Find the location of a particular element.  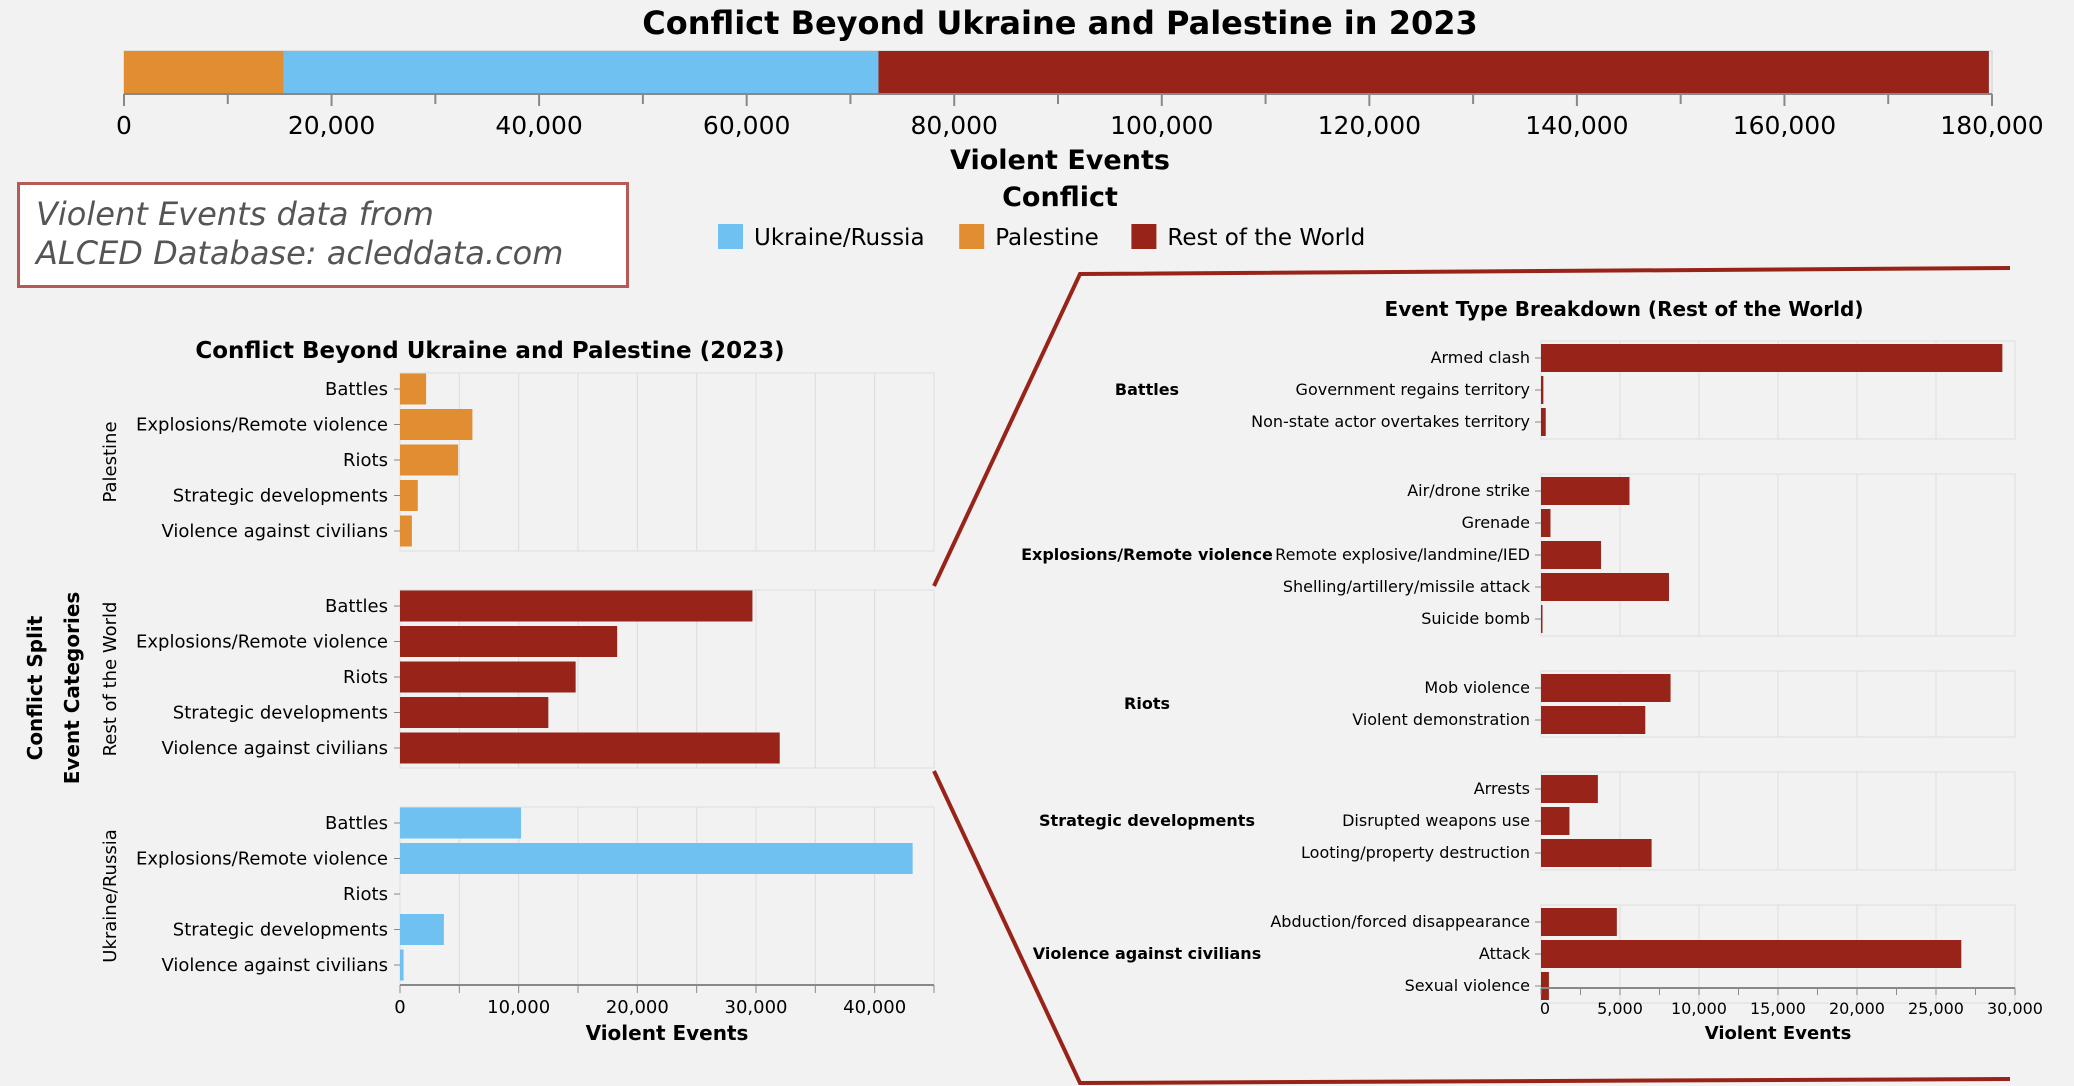

top-x-tick-label: 140,000 is located at coordinates (1576, 125).